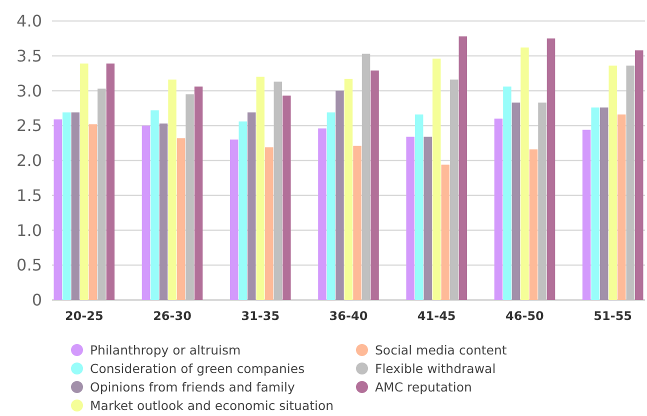  I want to click on legend-label: Flexible withdrawal, so click(435, 368).